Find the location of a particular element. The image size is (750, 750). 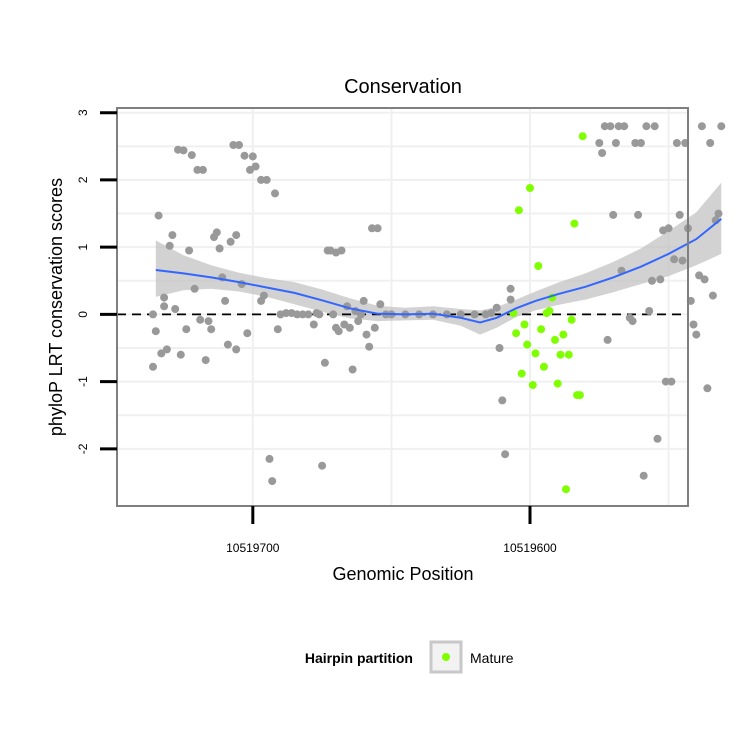

legend: Hairpin partition Mature is located at coordinates (409, 657).